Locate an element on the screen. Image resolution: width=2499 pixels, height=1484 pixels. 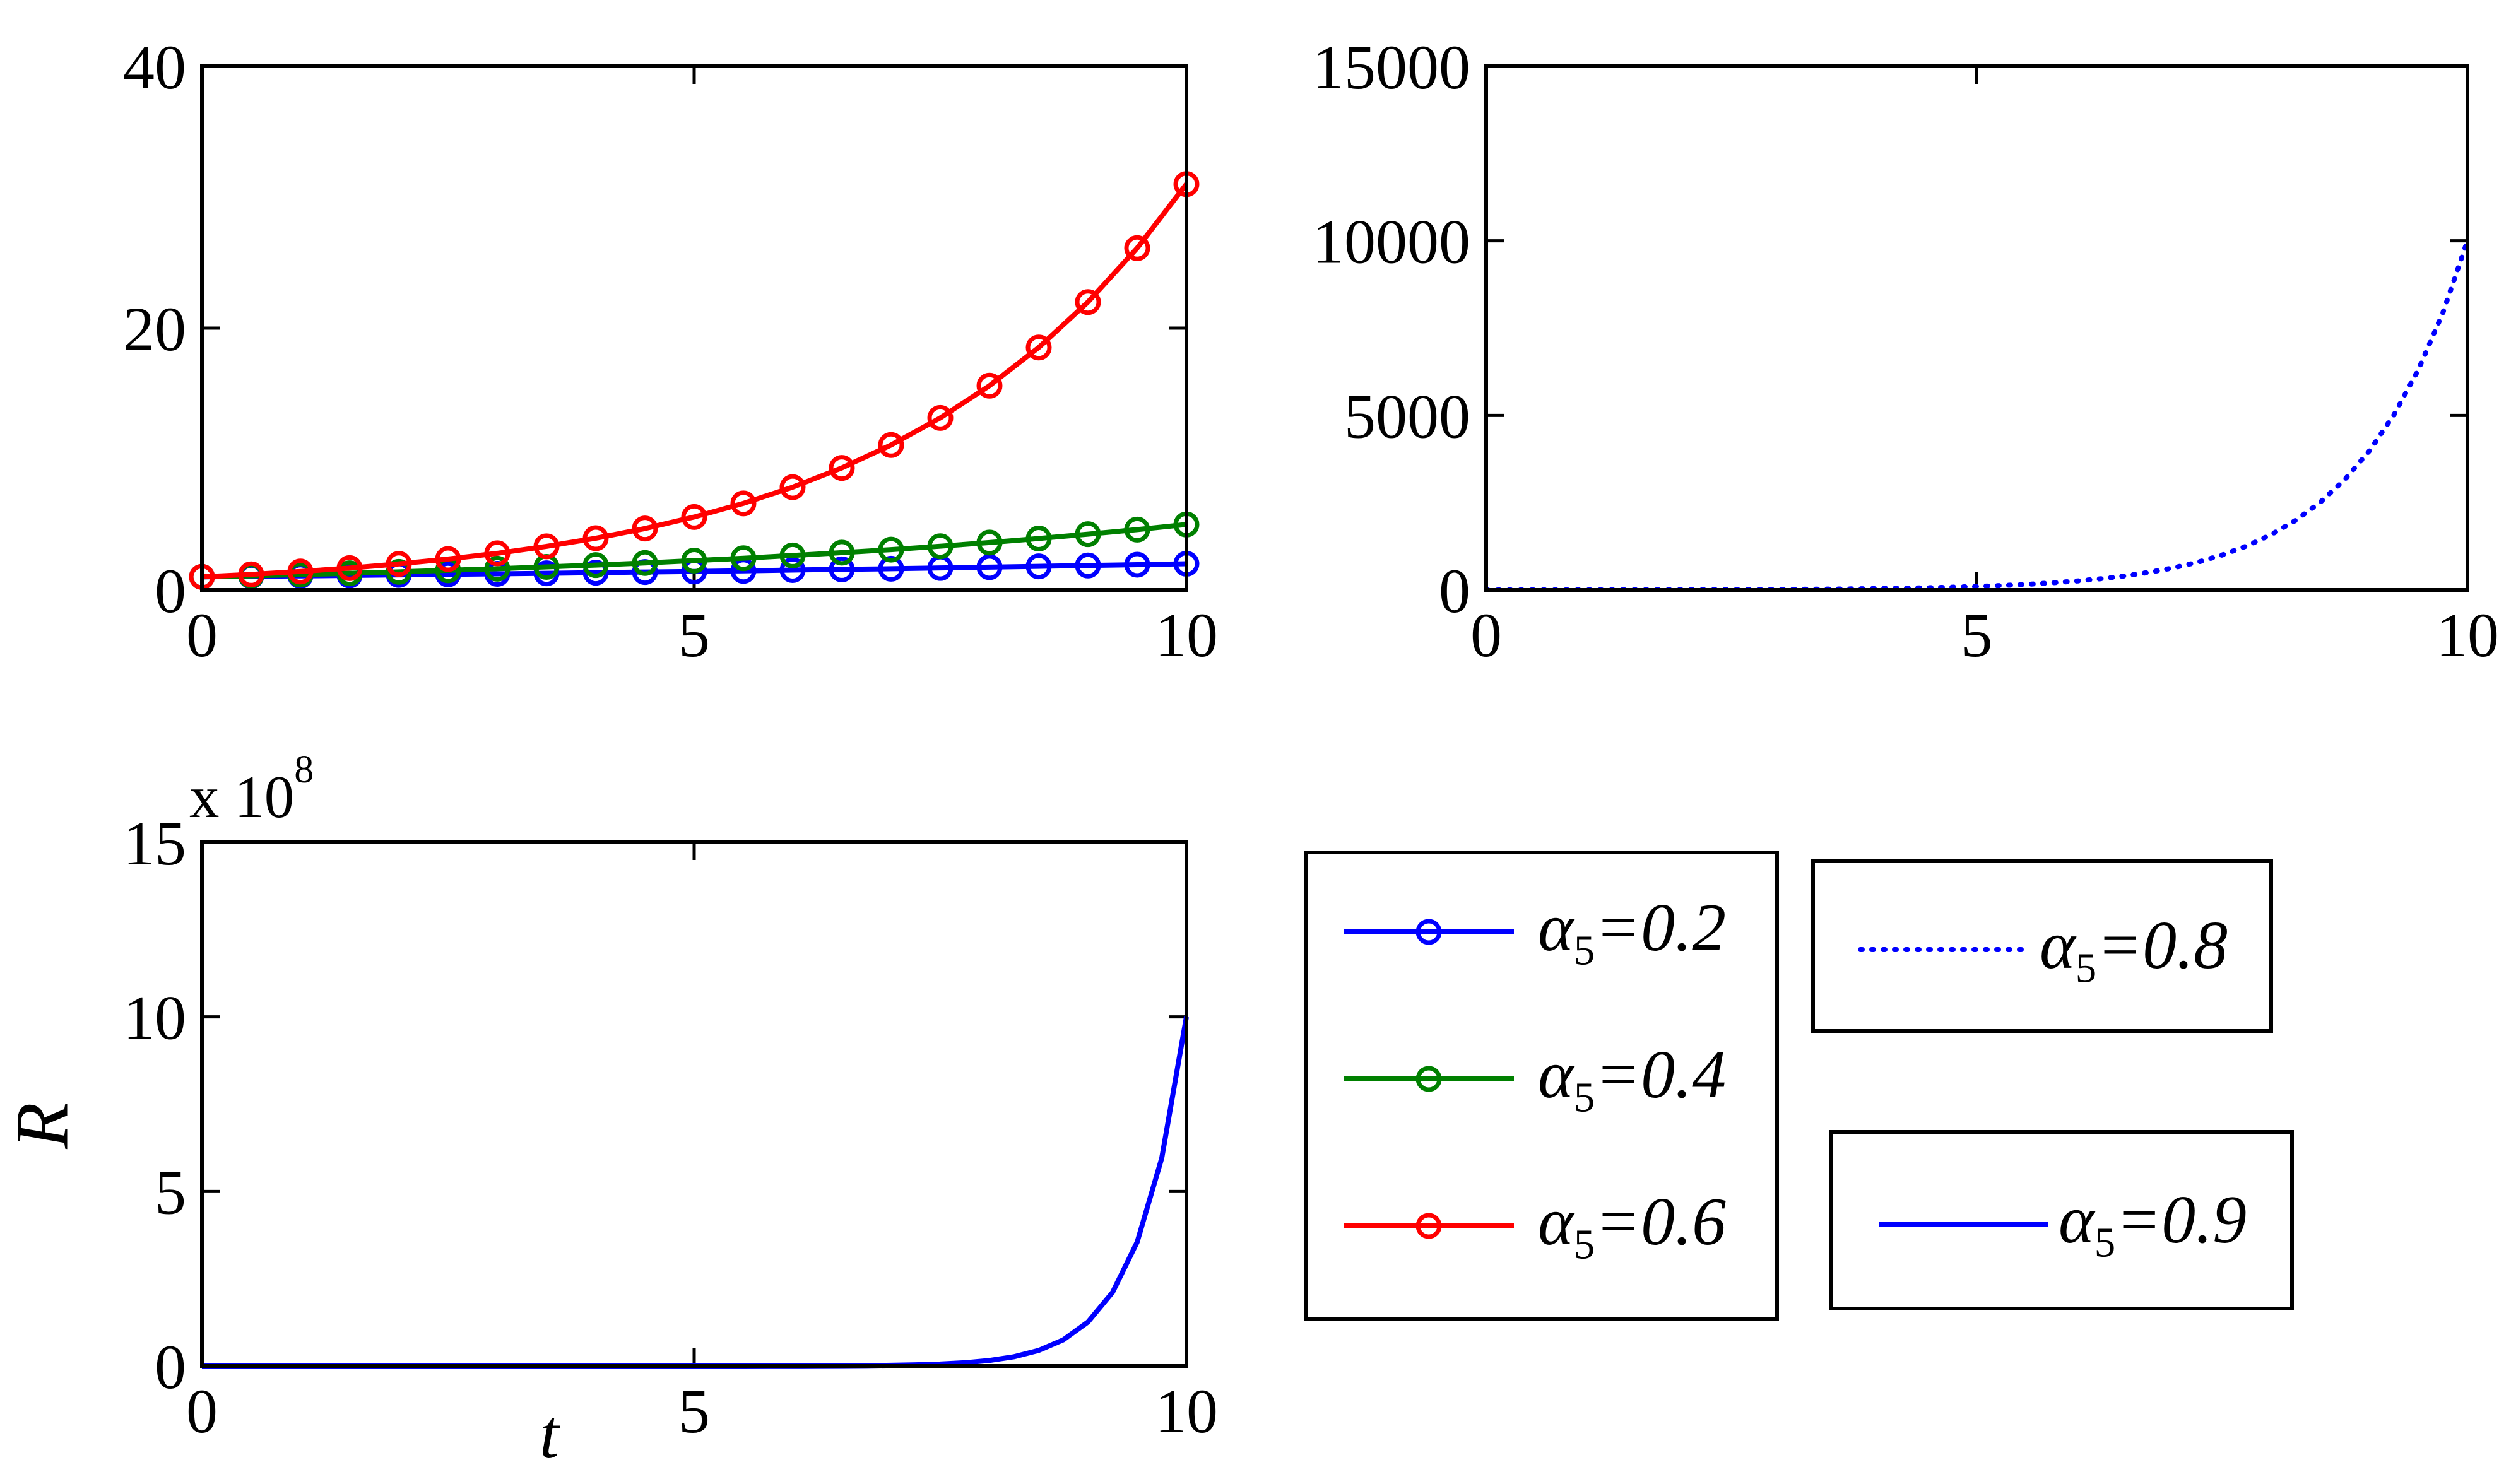
y-axis-label: R is located at coordinates (42, 1125).